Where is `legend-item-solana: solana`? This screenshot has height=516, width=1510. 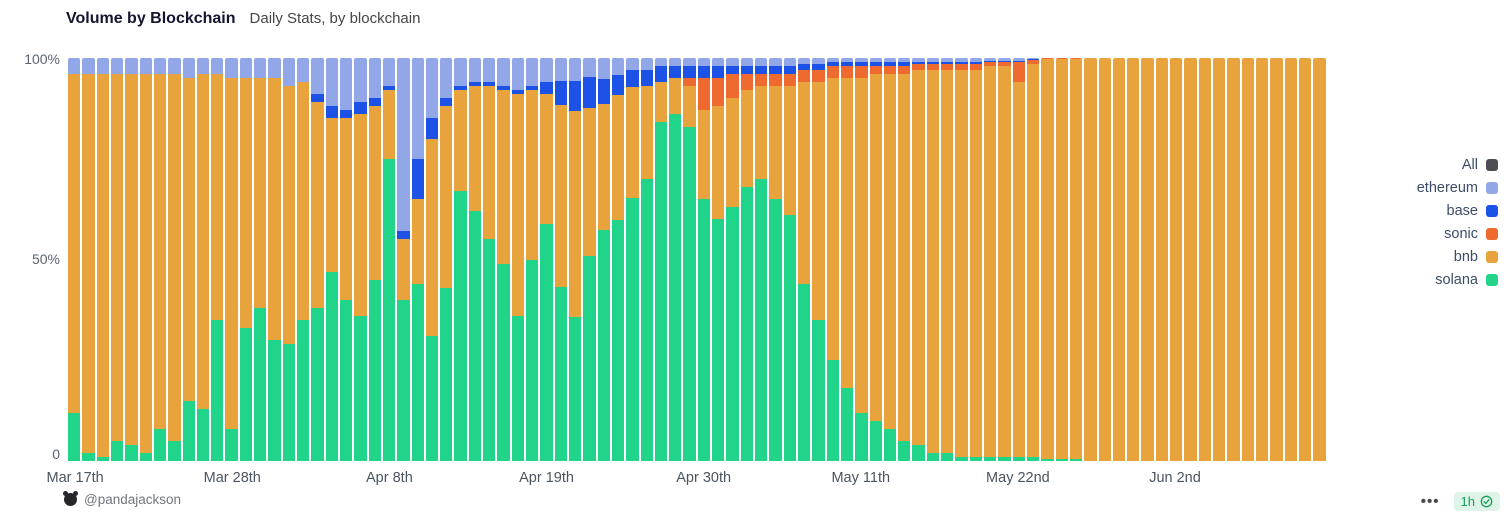
legend-item-solana: solana is located at coordinates (1466, 280).